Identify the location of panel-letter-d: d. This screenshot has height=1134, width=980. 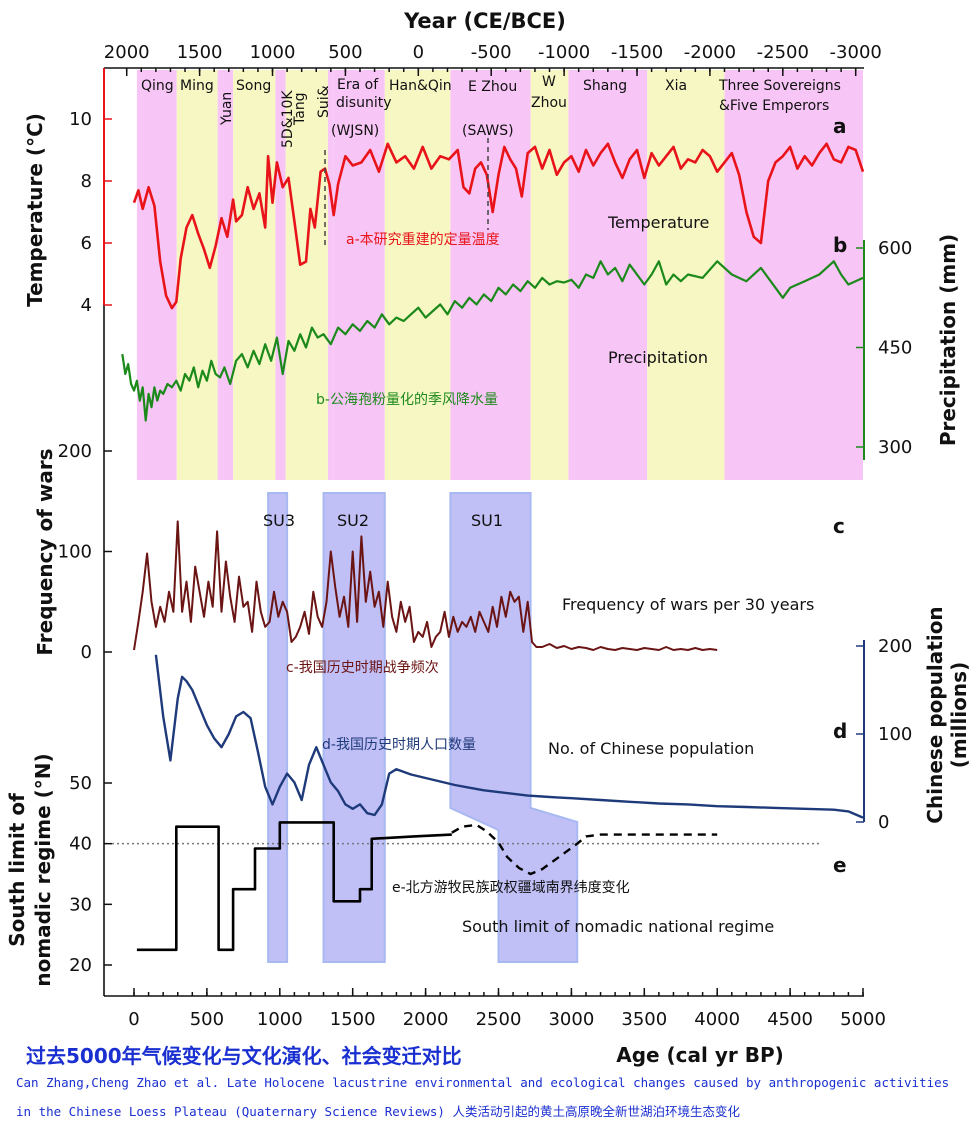
(840, 731).